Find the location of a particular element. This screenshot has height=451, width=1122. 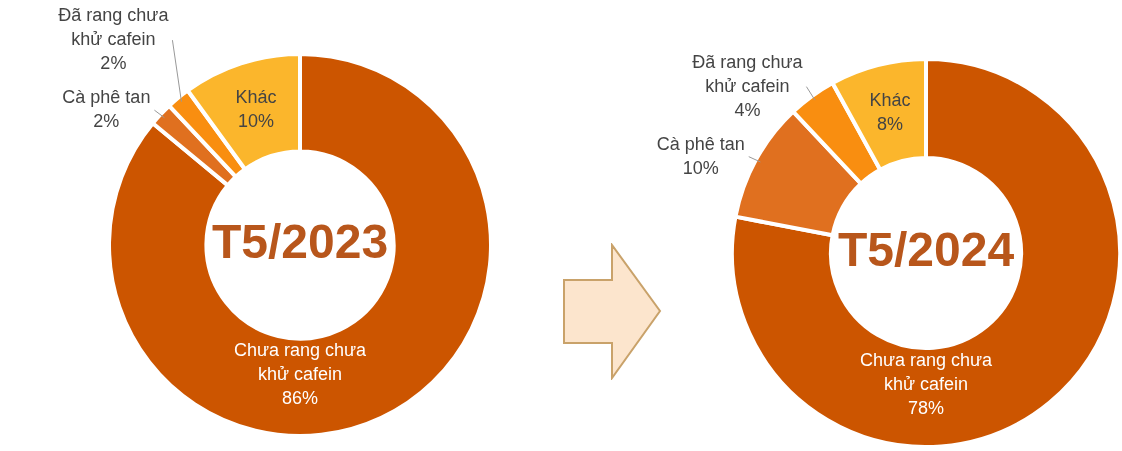

data-label: 86% is located at coordinates (300, 397).